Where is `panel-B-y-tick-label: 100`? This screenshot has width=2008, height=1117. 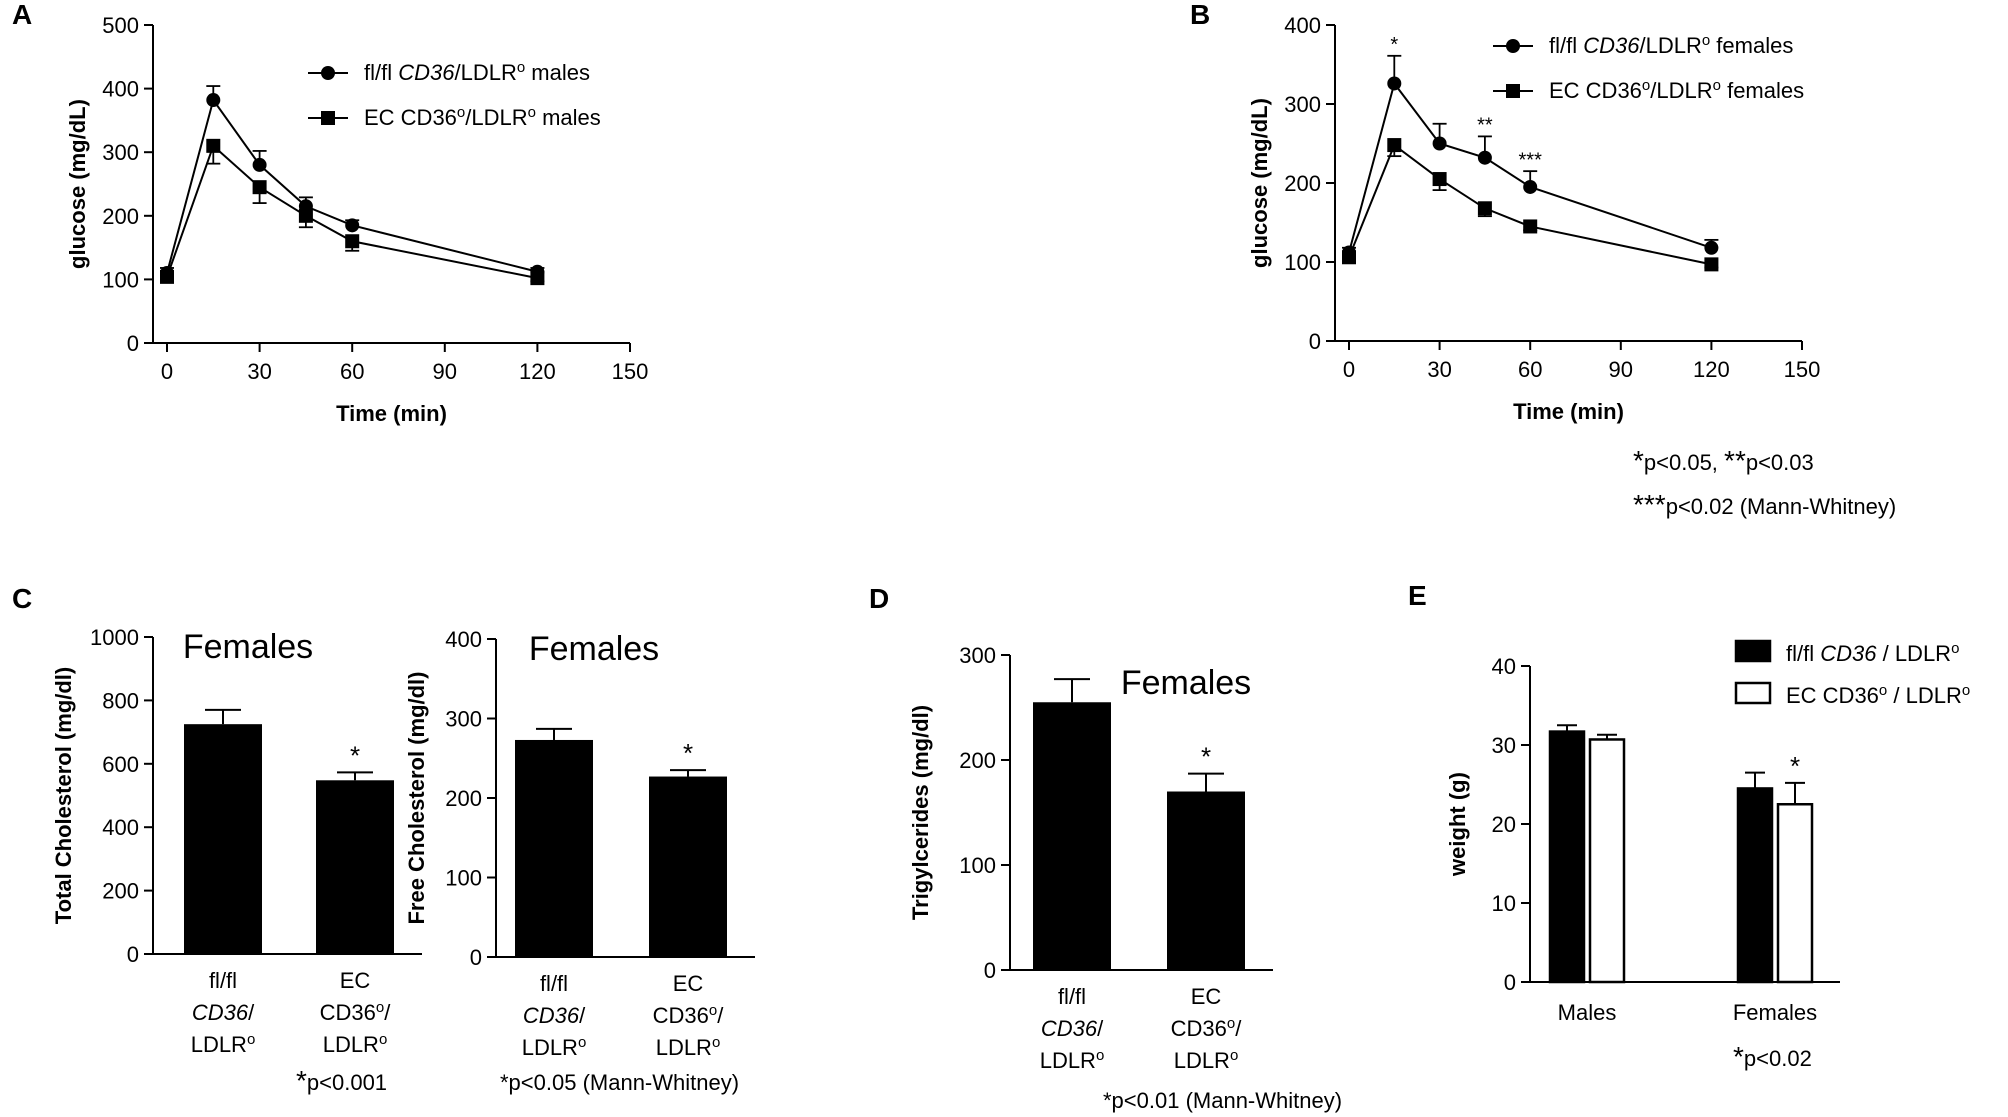
panel-B-y-tick-label: 100 is located at coordinates (1302, 262).